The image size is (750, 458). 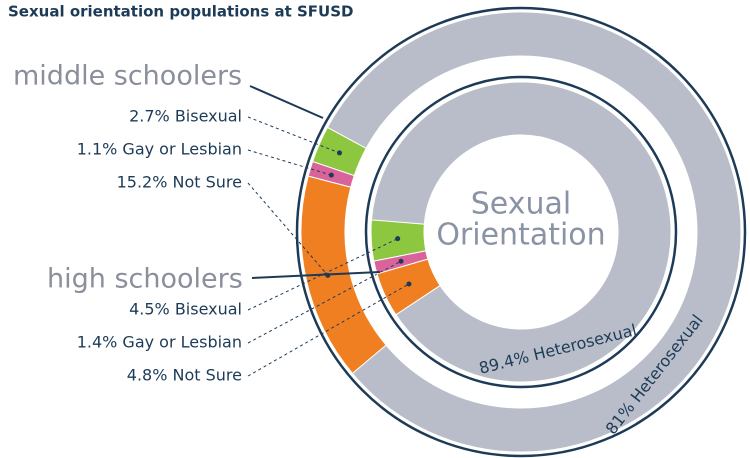 I want to click on slice-label: 15.2% Not Sure, so click(x=179, y=182).